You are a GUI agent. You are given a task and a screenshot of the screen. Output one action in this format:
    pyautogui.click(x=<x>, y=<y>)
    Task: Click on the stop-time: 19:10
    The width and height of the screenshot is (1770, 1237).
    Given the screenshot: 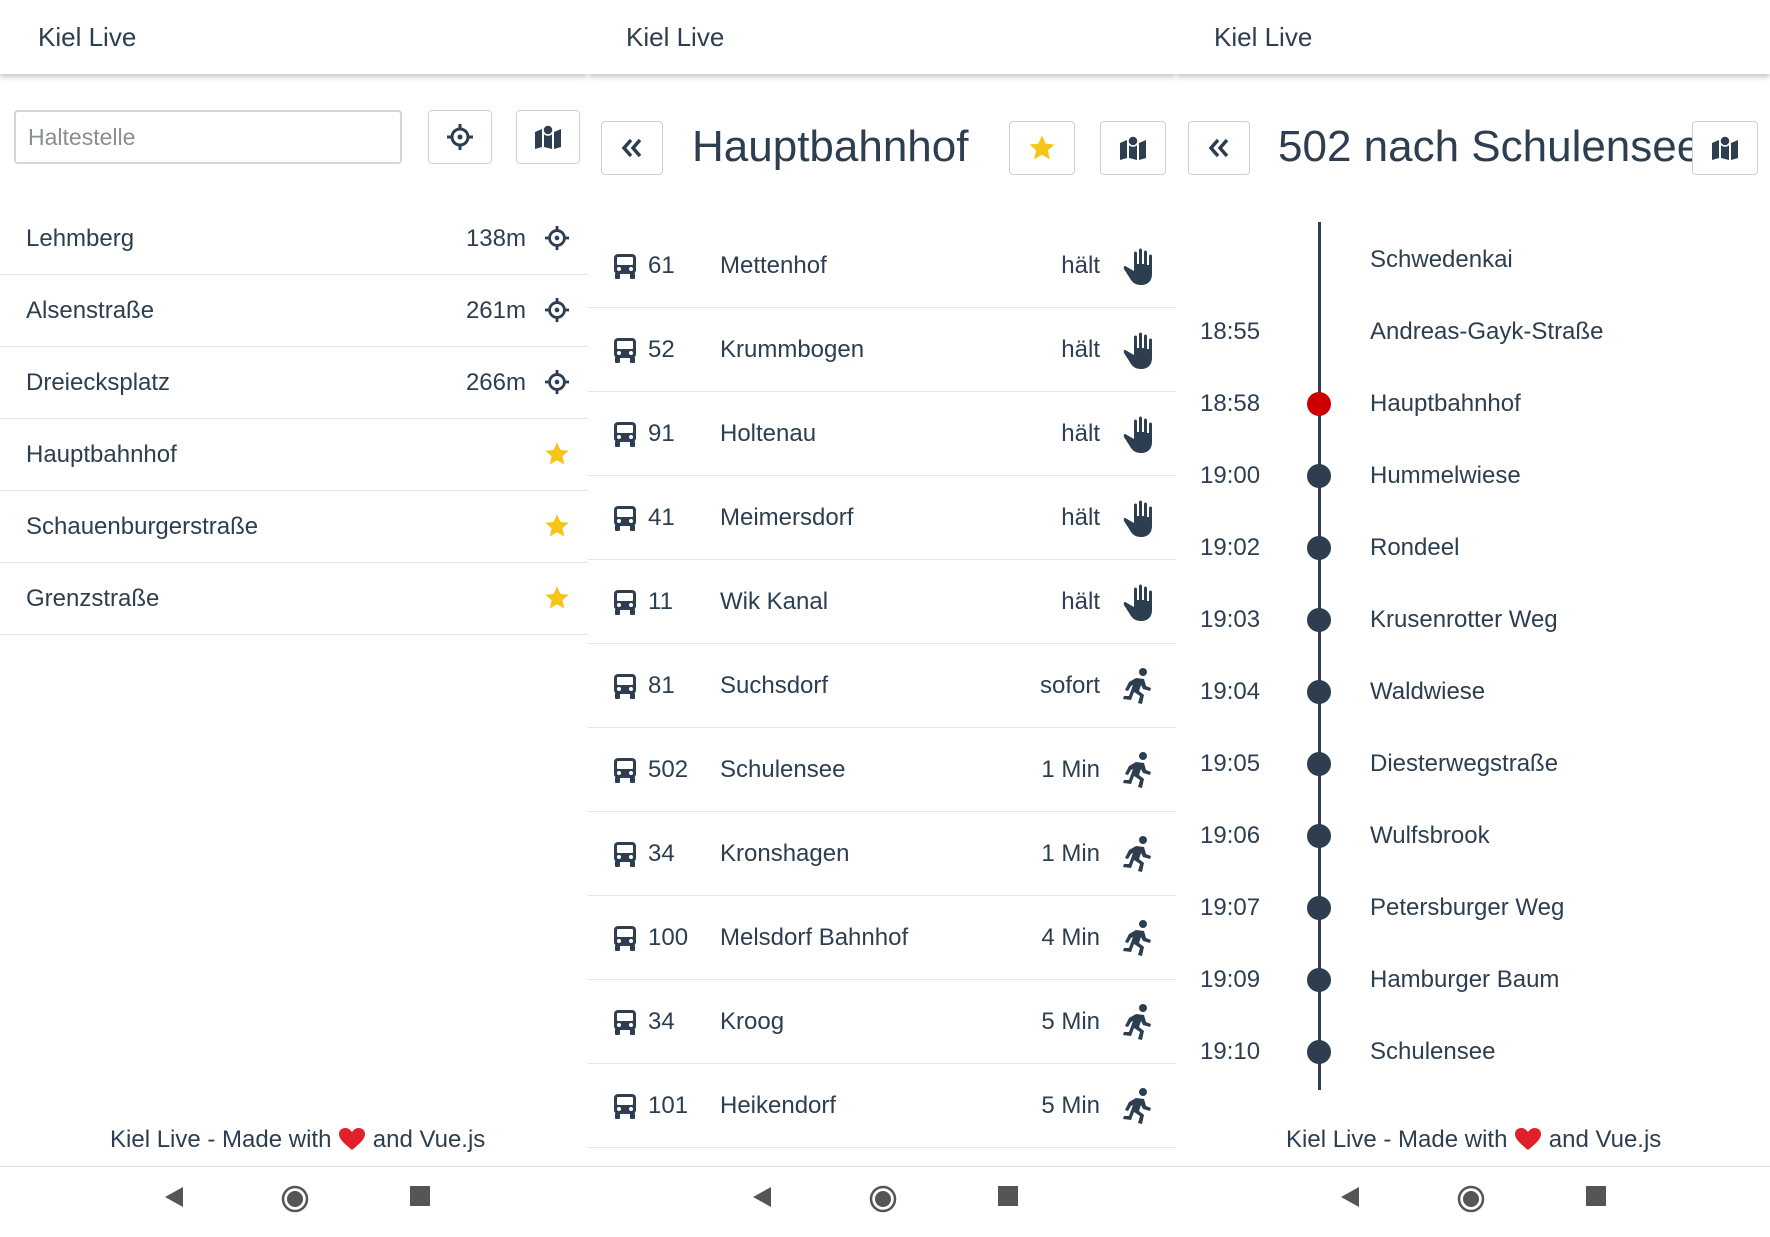 What is the action you would take?
    pyautogui.click(x=1230, y=1051)
    